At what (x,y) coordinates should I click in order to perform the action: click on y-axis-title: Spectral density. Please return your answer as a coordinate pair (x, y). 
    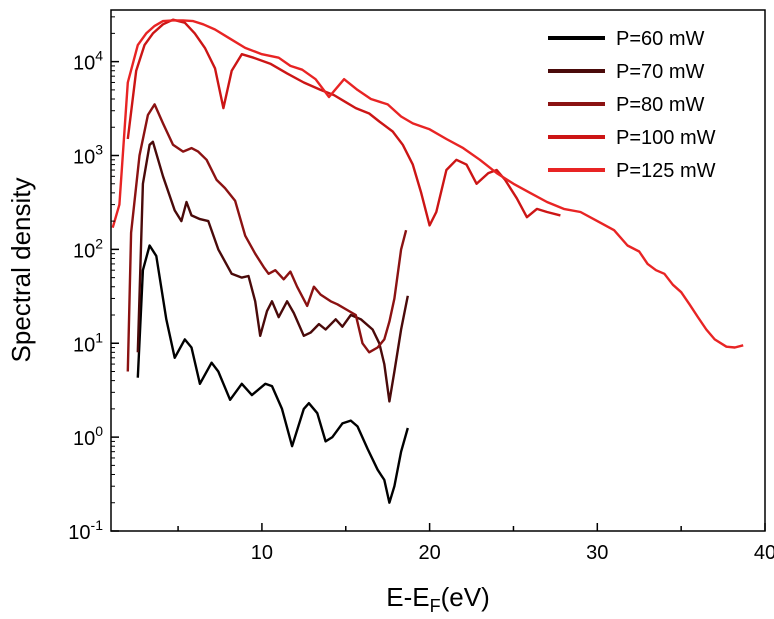
    Looking at the image, I should click on (21, 270).